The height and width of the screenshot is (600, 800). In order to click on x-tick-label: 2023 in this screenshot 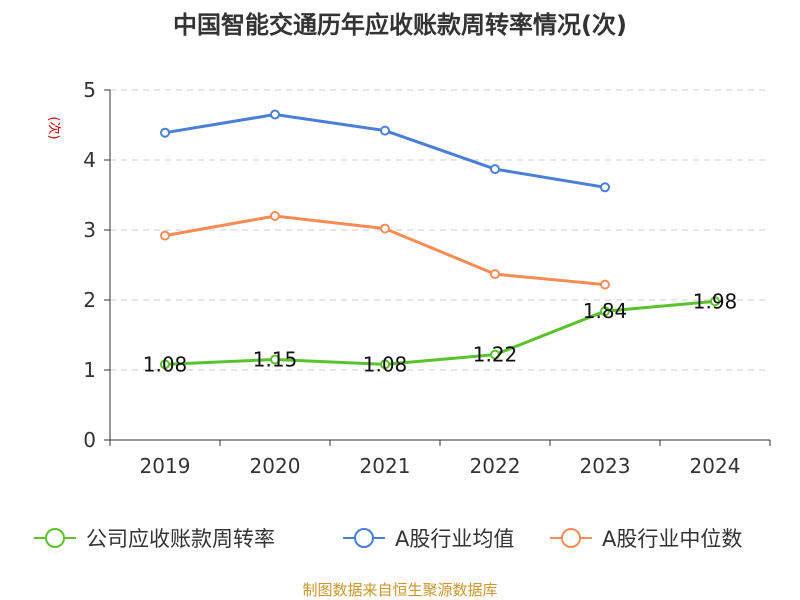, I will do `click(605, 466)`.